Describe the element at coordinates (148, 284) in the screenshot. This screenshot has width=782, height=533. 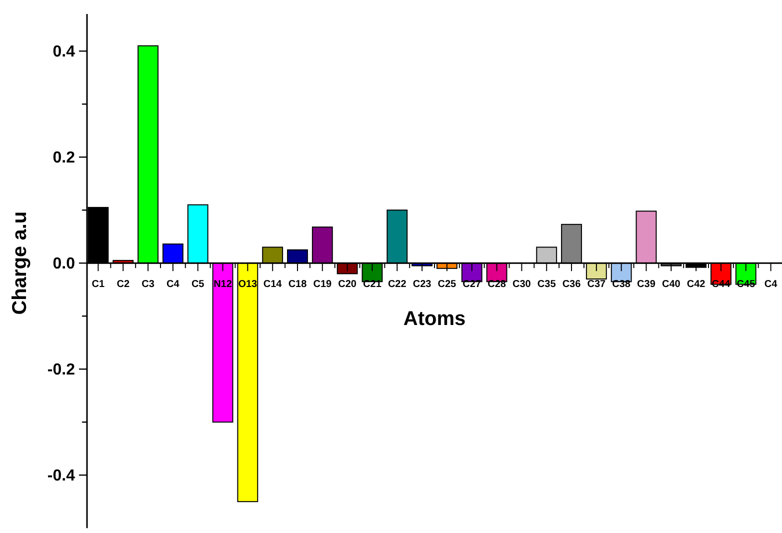
I see `x-tick-label: C3` at that location.